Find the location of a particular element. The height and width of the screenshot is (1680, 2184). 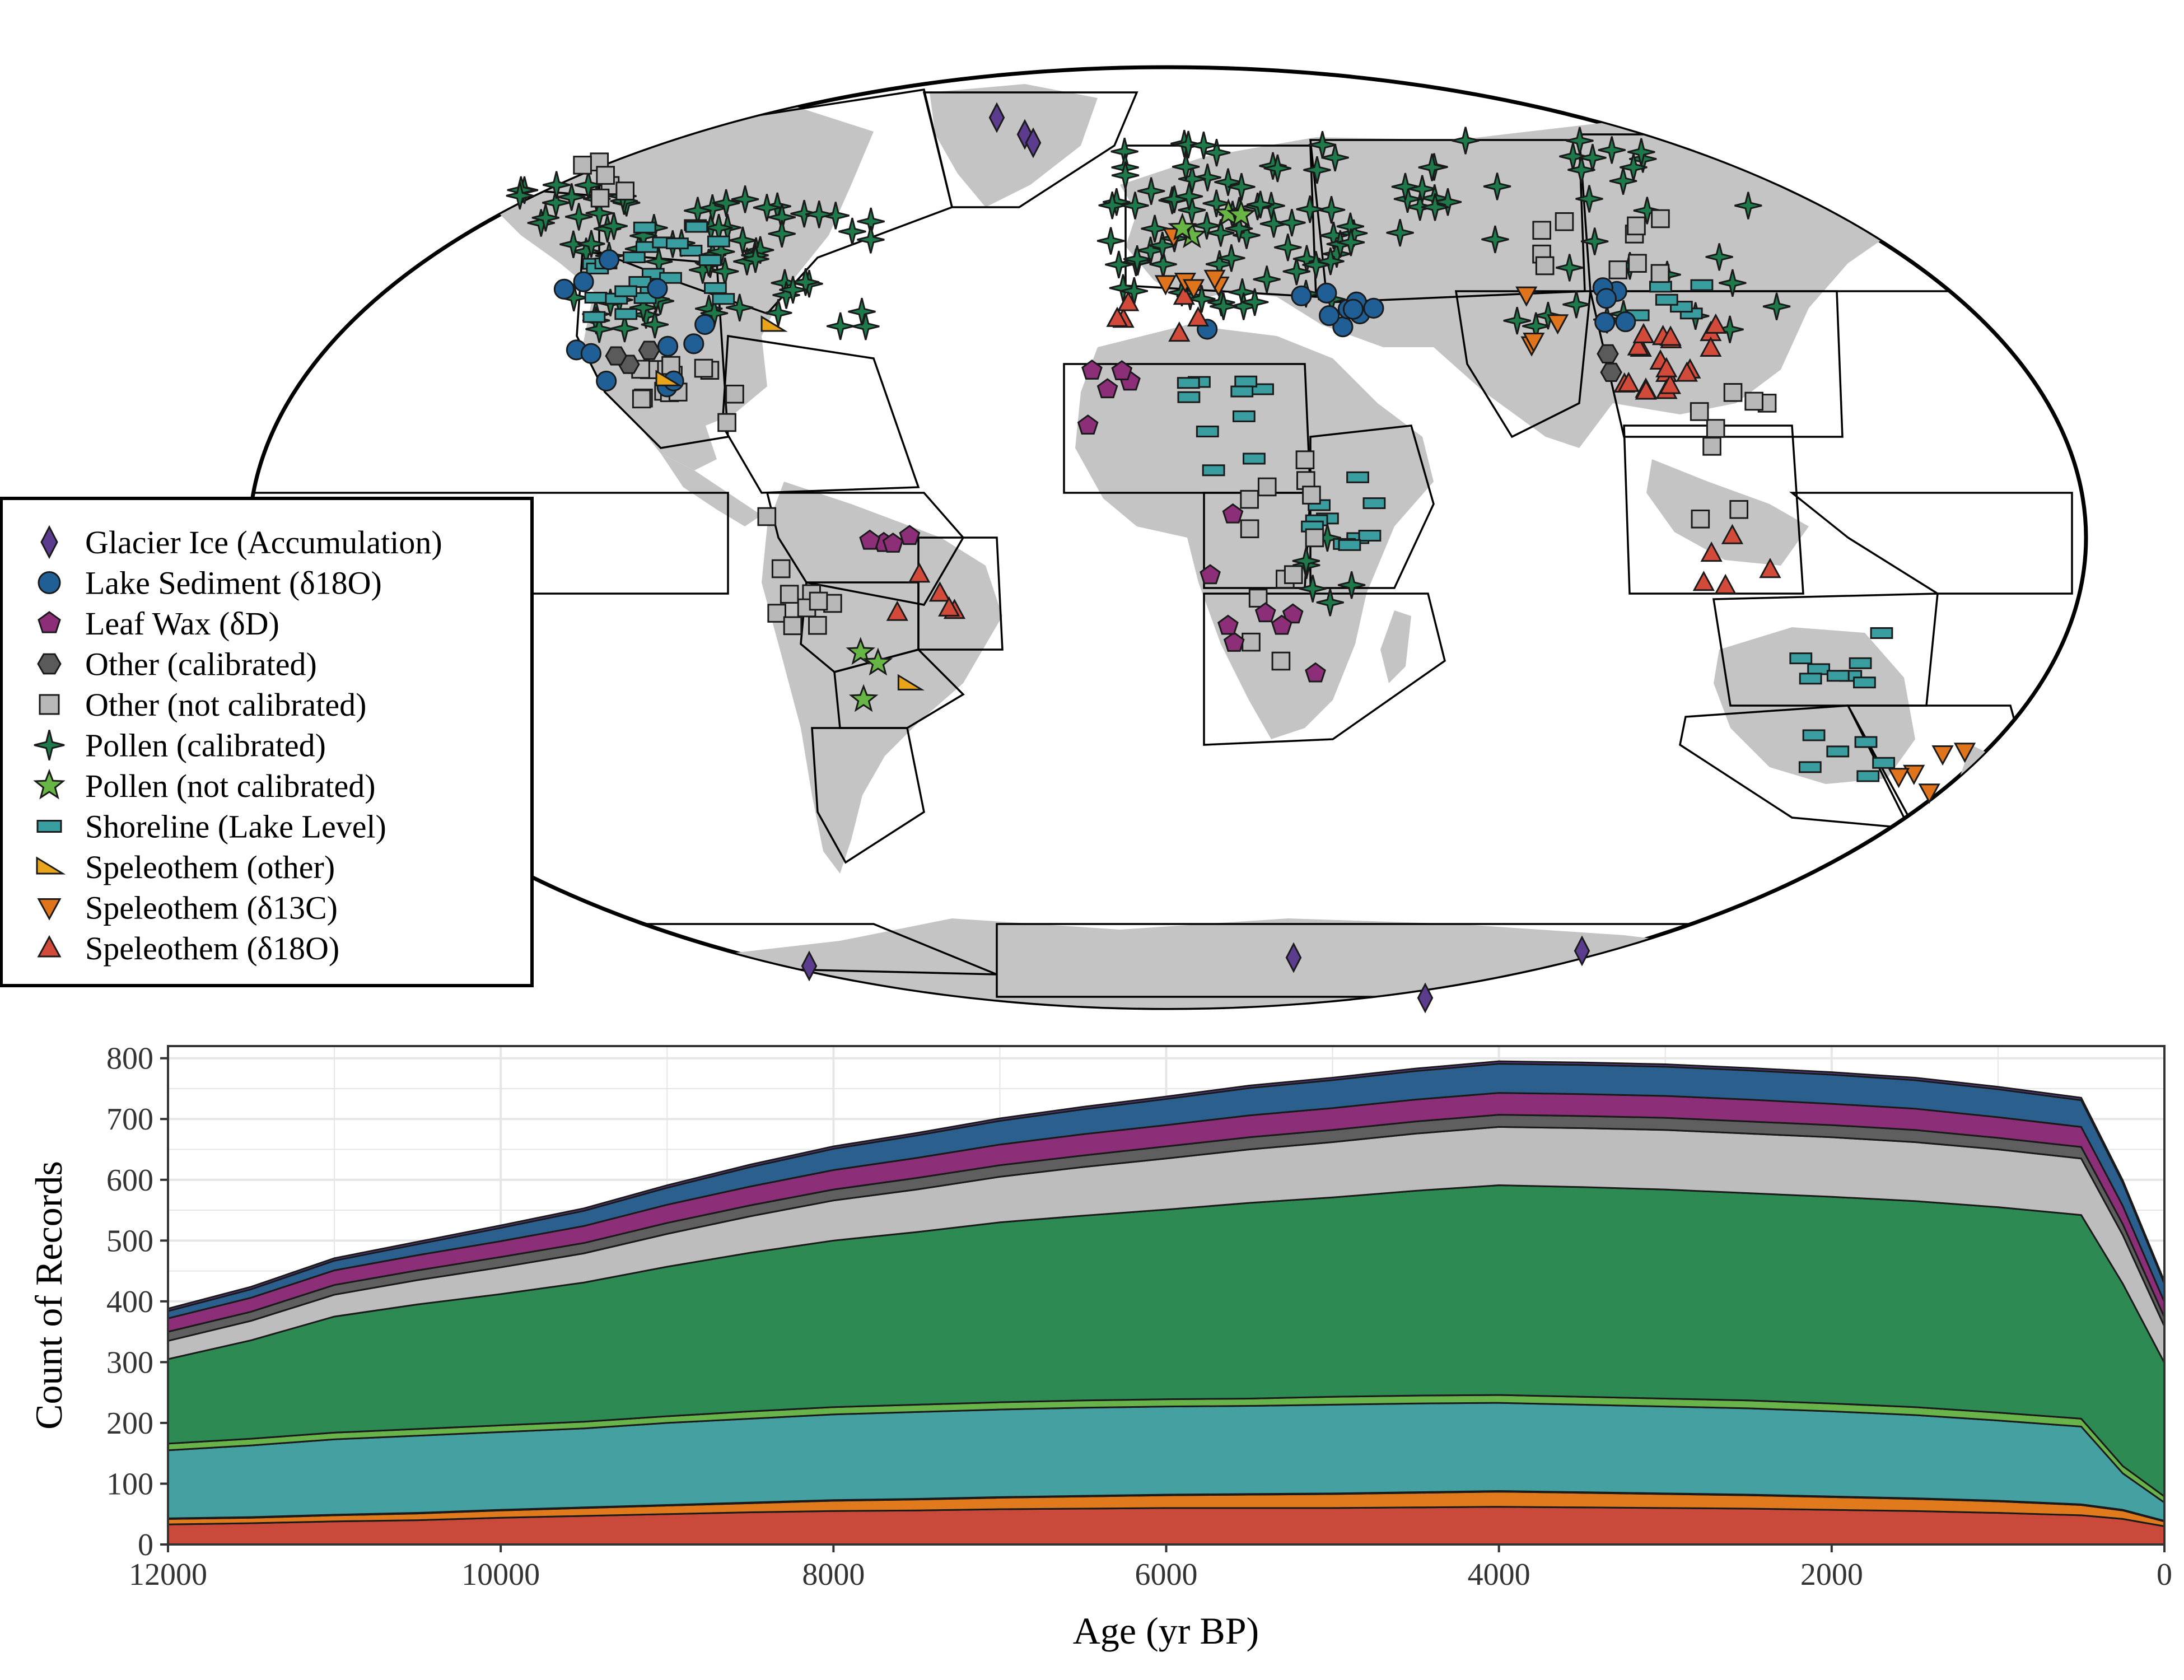

legend-key-star5 is located at coordinates (50, 784).